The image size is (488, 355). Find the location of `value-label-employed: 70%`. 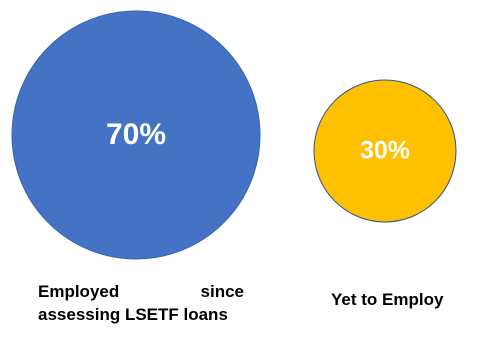

value-label-employed: 70% is located at coordinates (136, 134).